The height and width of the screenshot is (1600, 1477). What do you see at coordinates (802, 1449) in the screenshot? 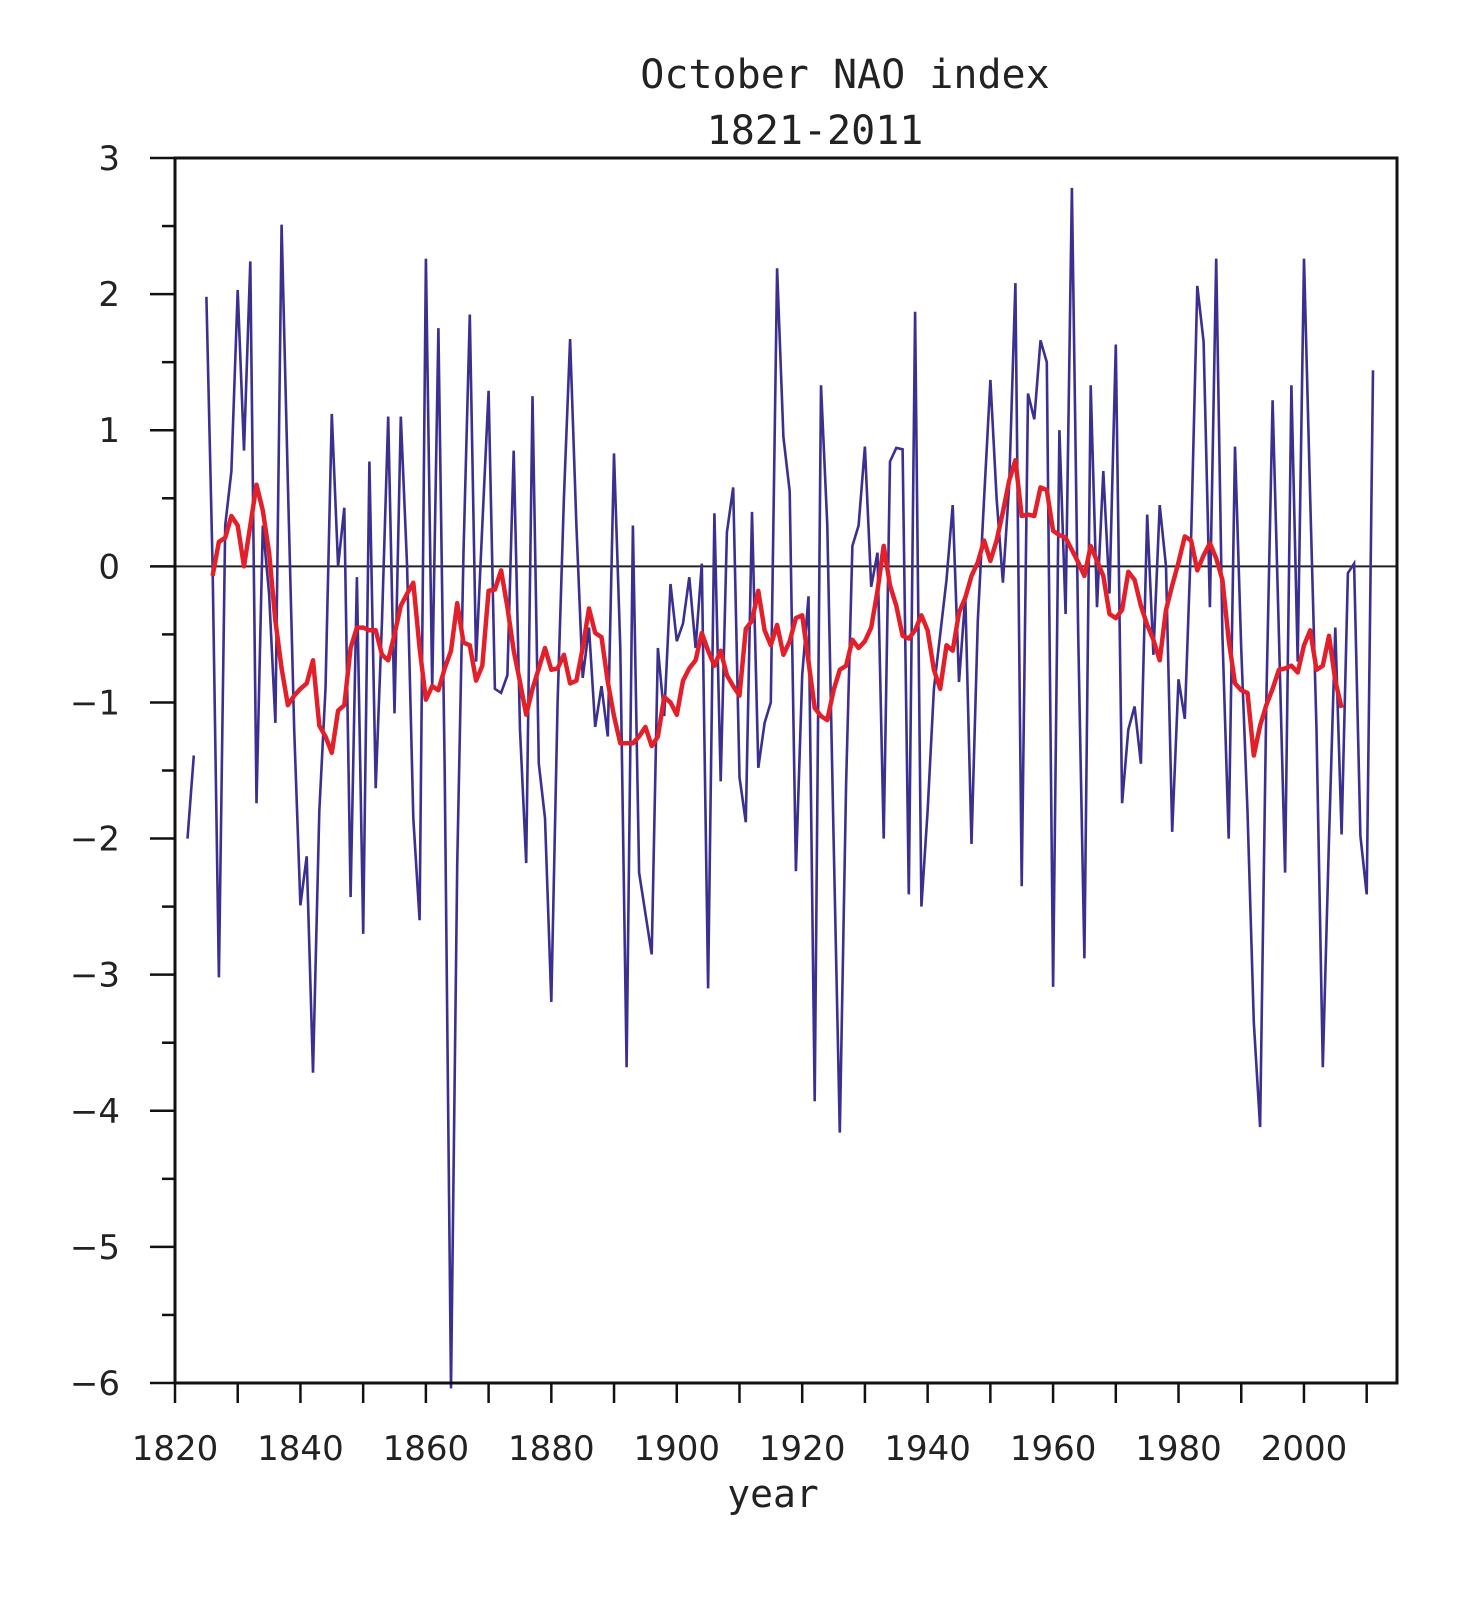
I see `x-tick-label: 1920` at bounding box center [802, 1449].